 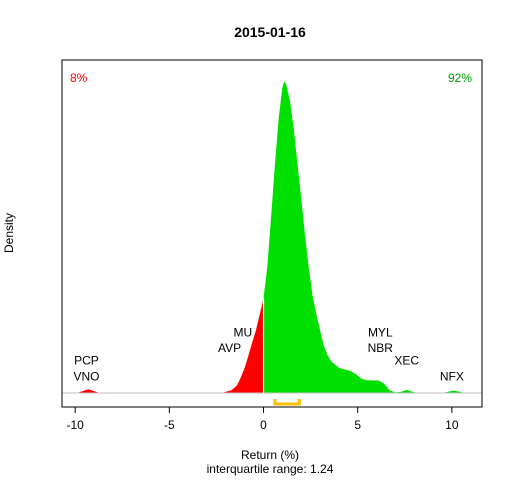 What do you see at coordinates (263, 425) in the screenshot?
I see `x-tick-label: 0` at bounding box center [263, 425].